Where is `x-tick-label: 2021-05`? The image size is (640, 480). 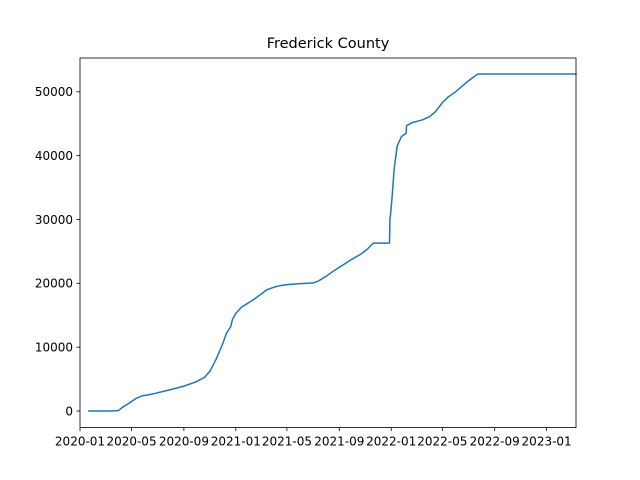
x-tick-label: 2021-05 is located at coordinates (287, 442).